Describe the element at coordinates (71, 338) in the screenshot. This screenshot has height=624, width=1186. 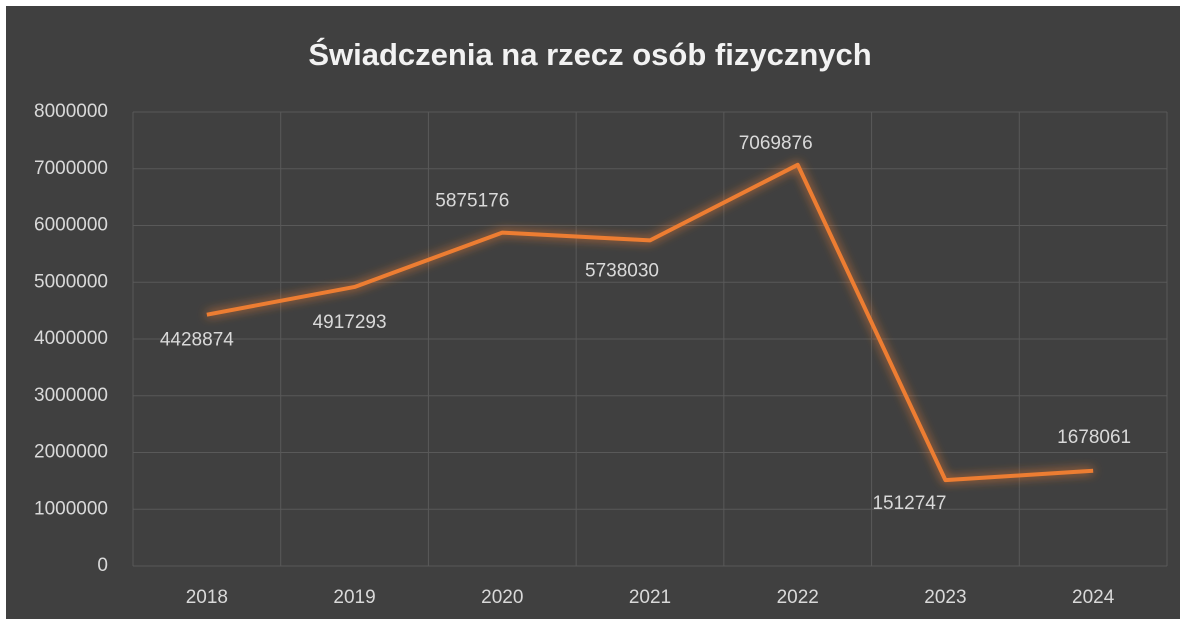
I see `y-tick-label: 4000000` at that location.